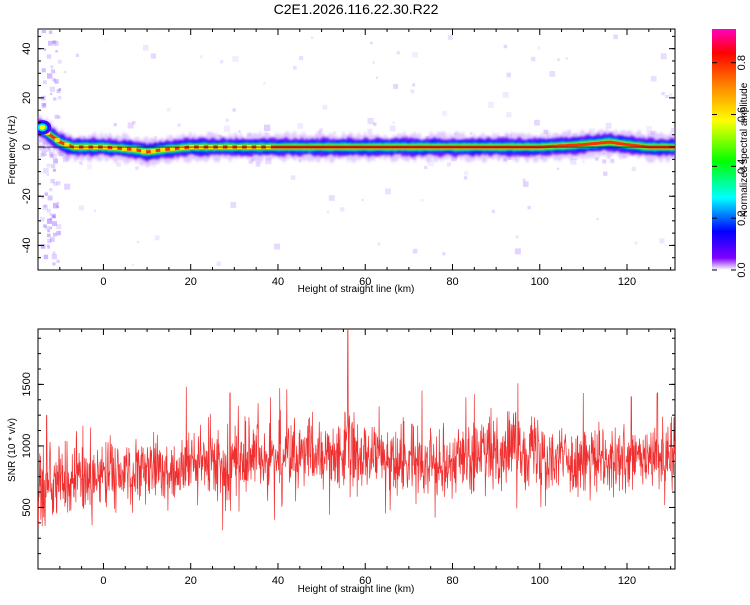 The width and height of the screenshot is (750, 605). What do you see at coordinates (540, 581) in the screenshot?
I see `snr-x-tick-label: 100` at bounding box center [540, 581].